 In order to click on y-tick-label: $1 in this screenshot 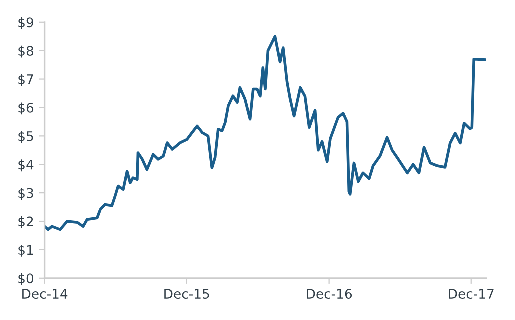, I will do `click(26, 250)`.